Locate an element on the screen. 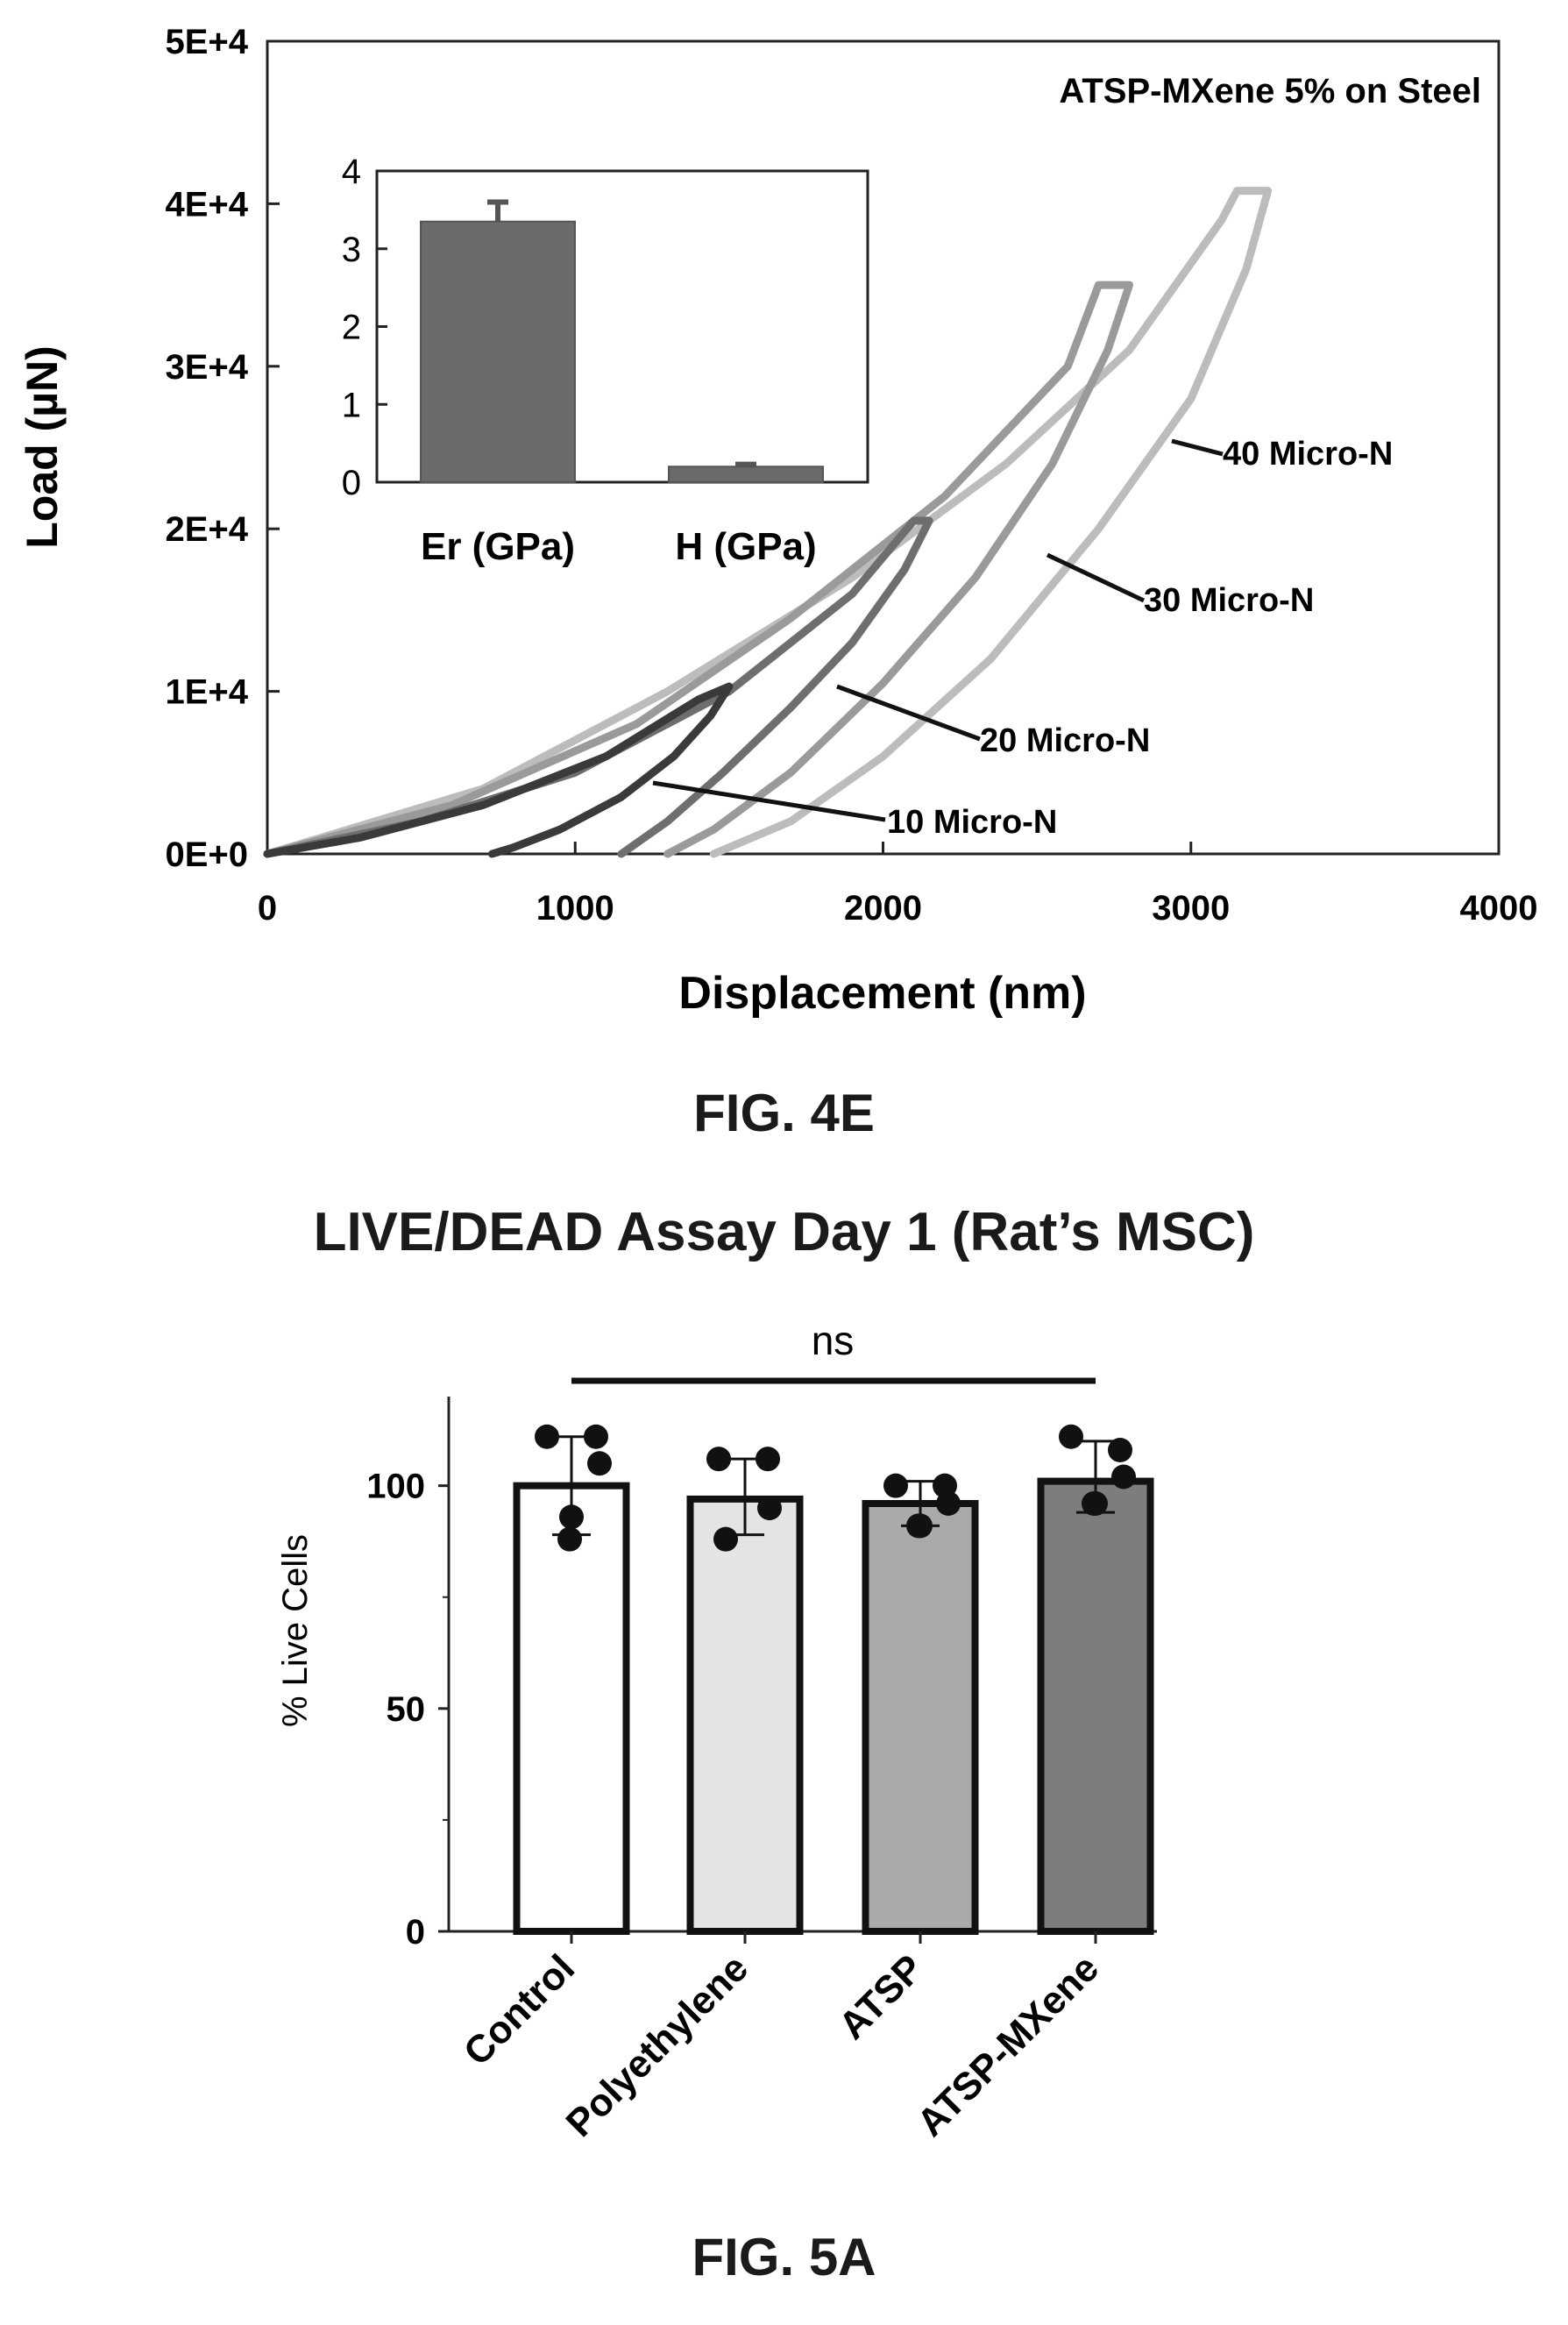  inset-tick-label: 0 is located at coordinates (351, 483).